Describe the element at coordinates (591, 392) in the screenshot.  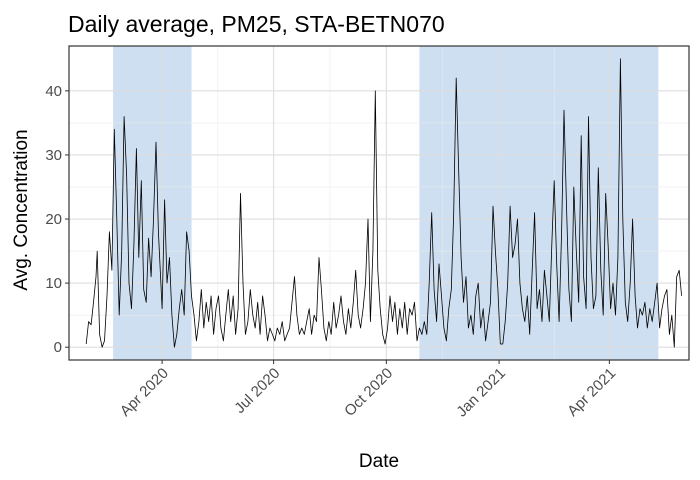
I see `x-tick-label: Apr 2021` at that location.